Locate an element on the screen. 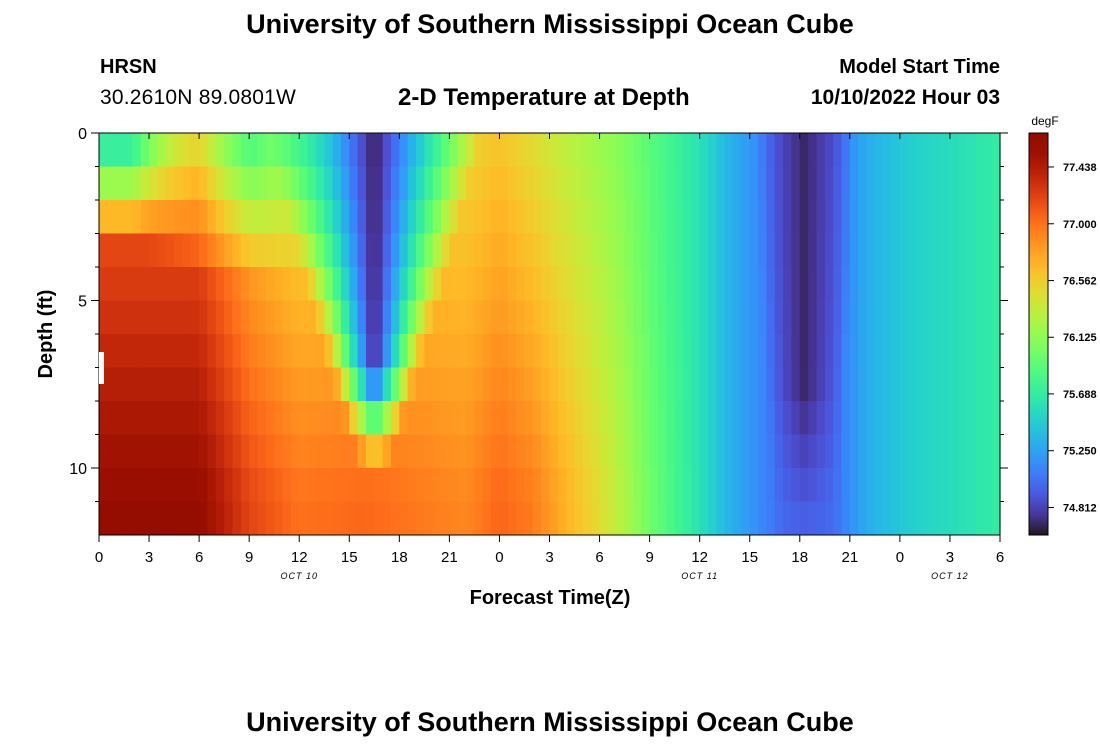 Image resolution: width=1100 pixels, height=750 pixels. station-name: HRSN is located at coordinates (128, 67).